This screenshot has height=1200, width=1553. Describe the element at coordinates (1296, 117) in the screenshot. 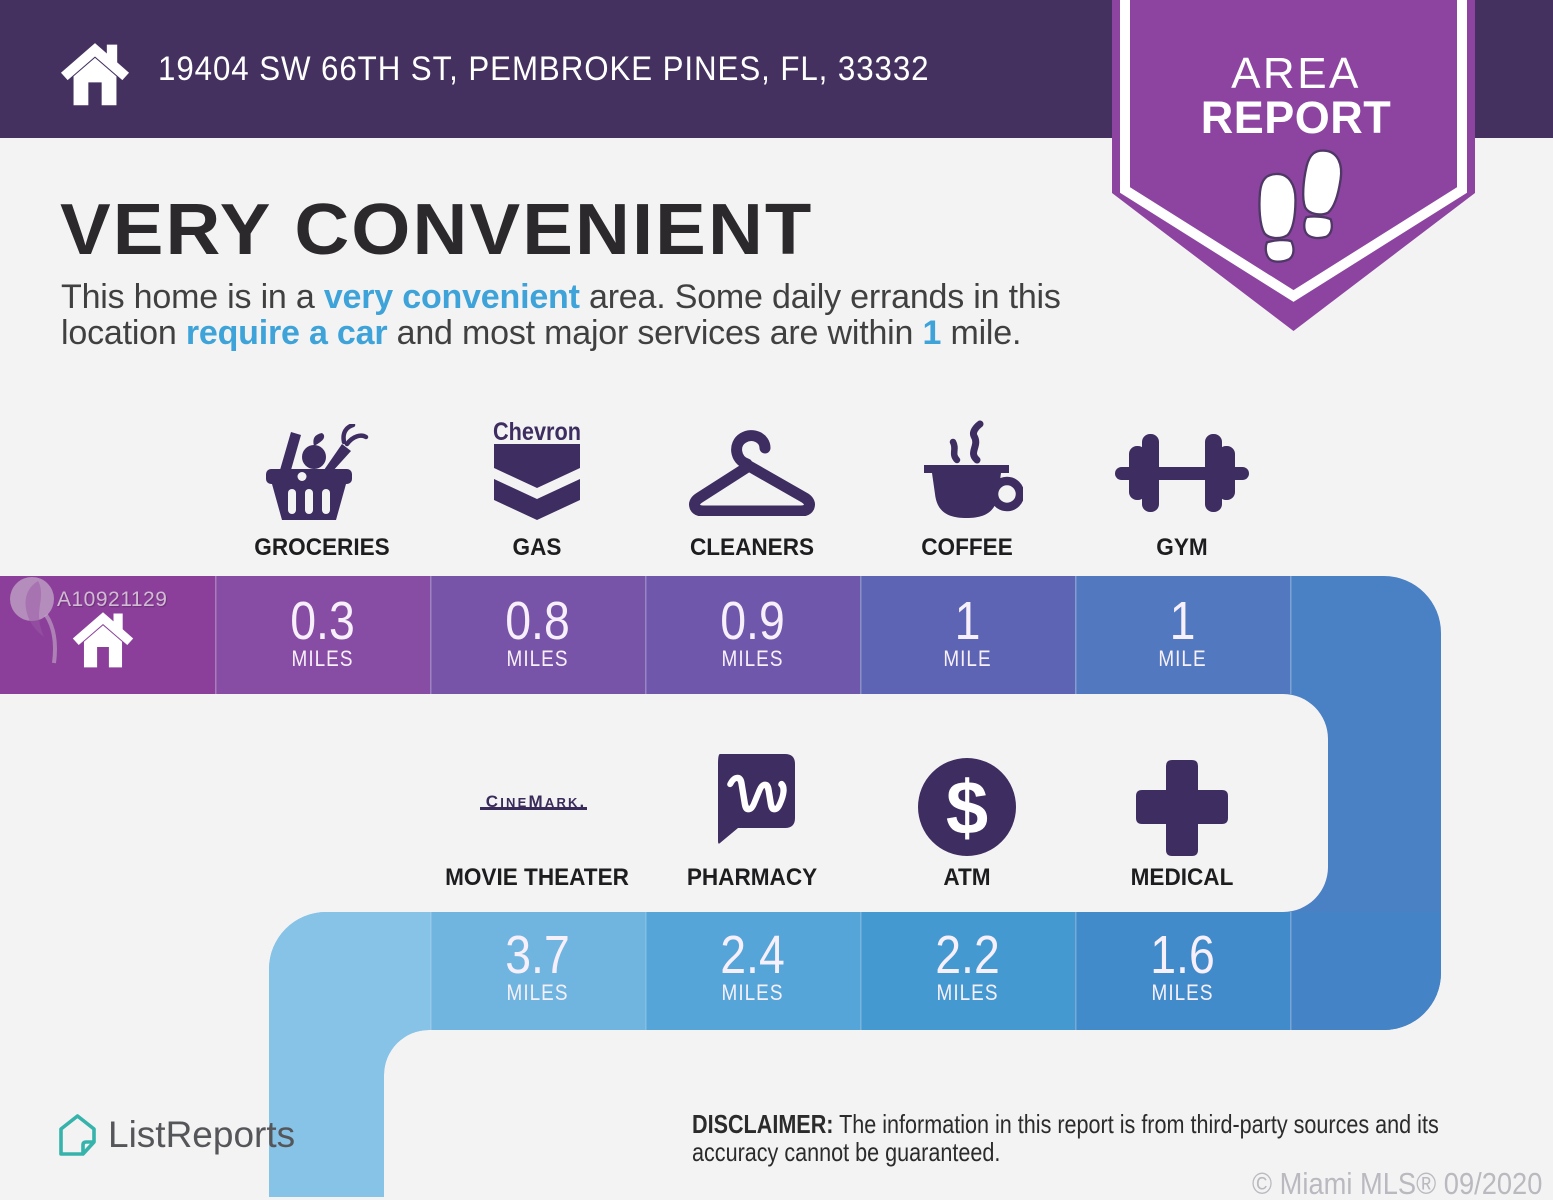

I see `svg-text: REPORT` at that location.